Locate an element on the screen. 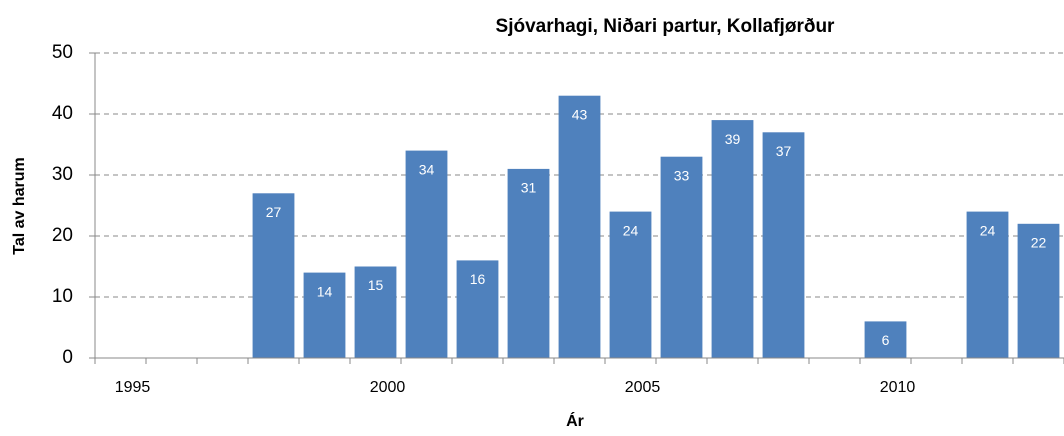  value-label: 27 is located at coordinates (274, 212).